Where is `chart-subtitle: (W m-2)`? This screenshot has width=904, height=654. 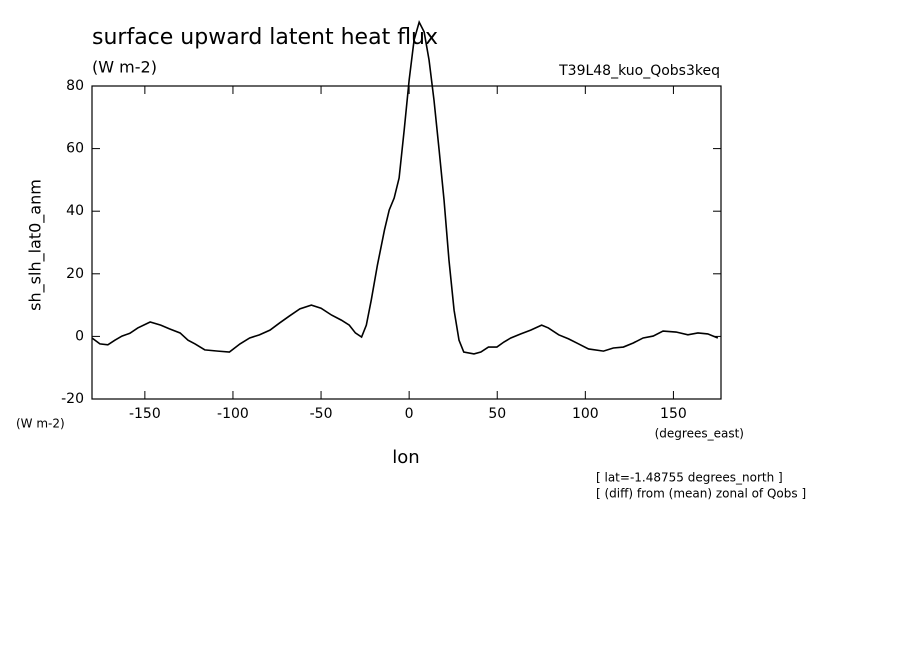
chart-subtitle: (W m-2) is located at coordinates (124, 67).